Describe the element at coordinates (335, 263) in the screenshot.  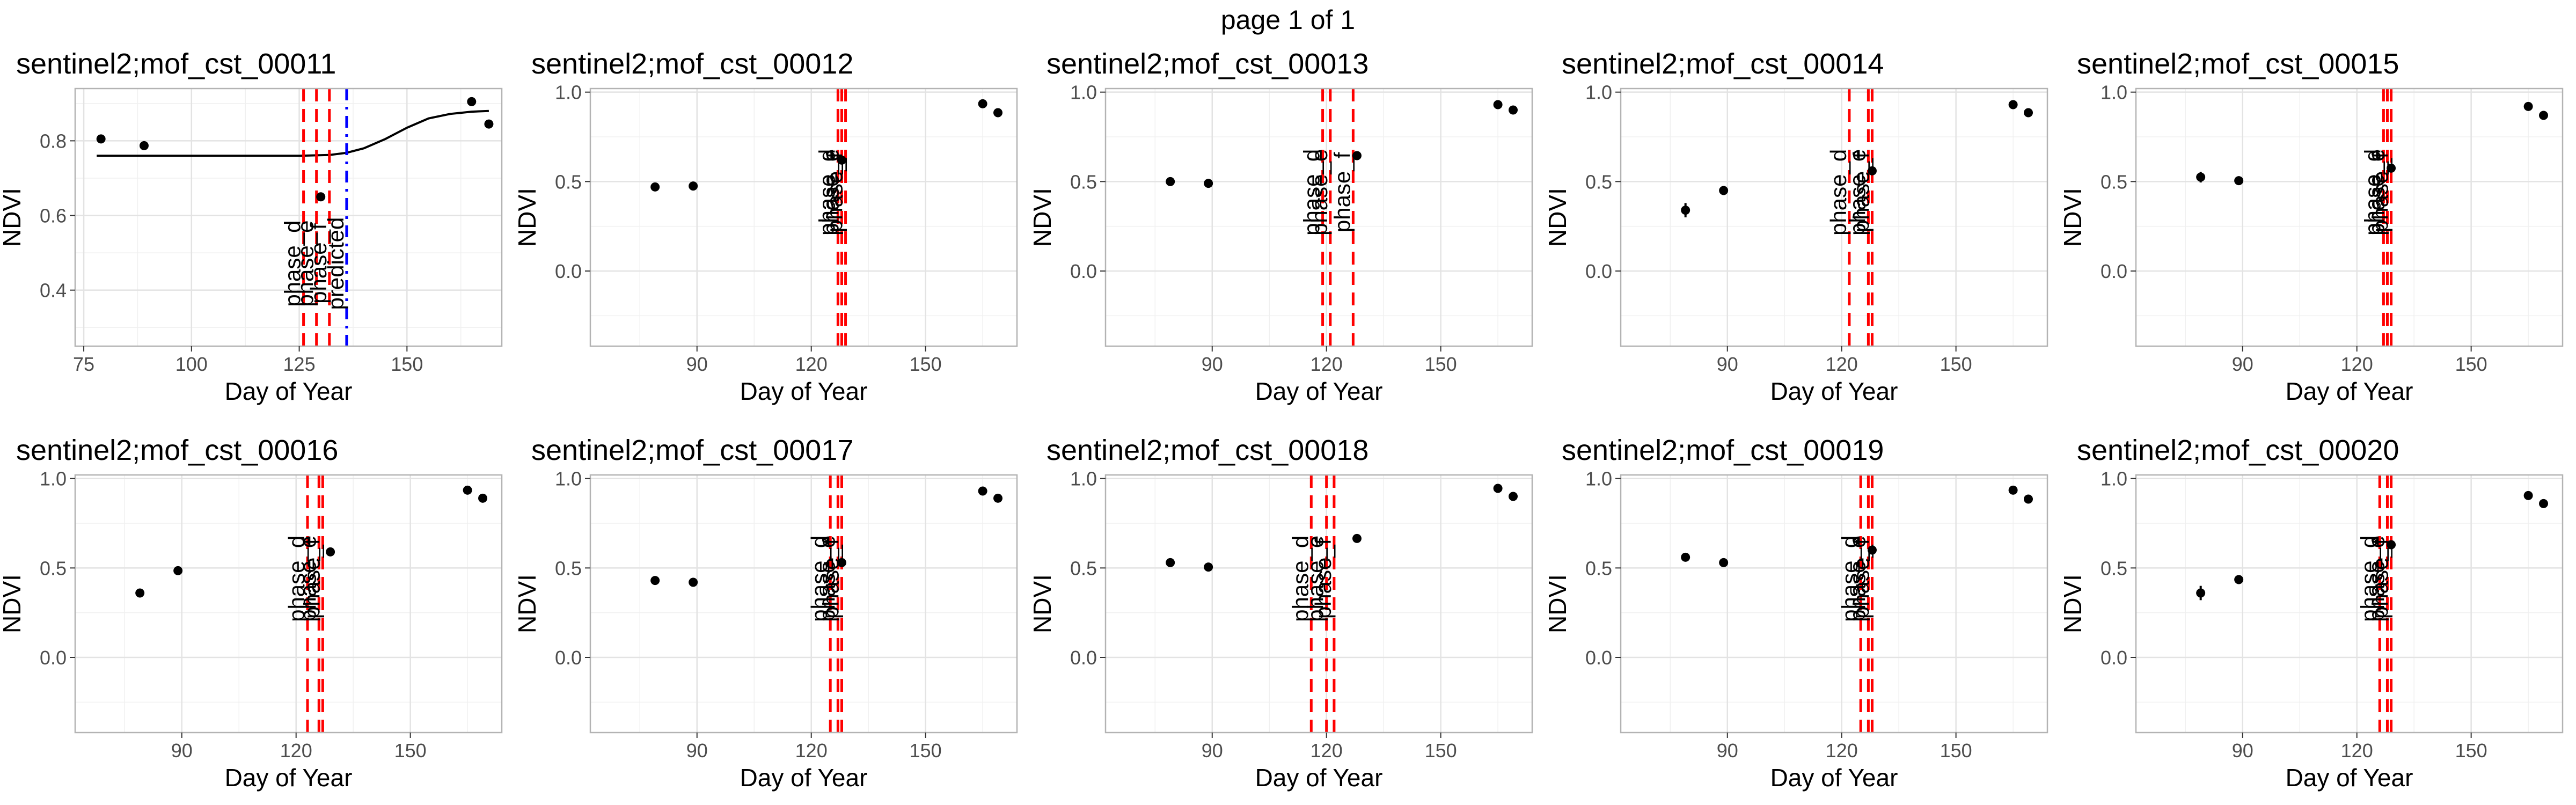
I see `vline-label: predicted` at that location.